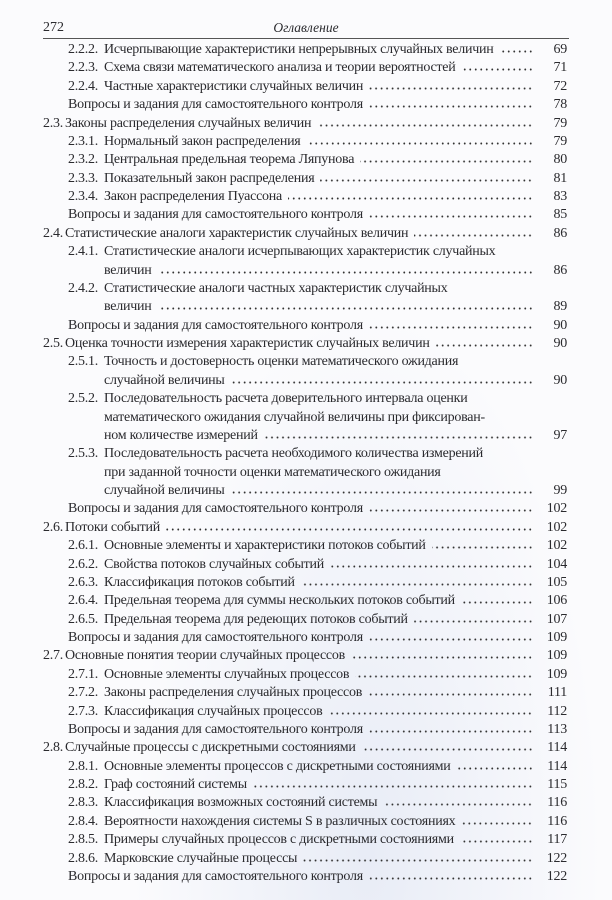 Image resolution: width=612 pixels, height=900 pixels. Describe the element at coordinates (306, 785) in the screenshot. I see `toc-subsection-entry: 2.8.2. Граф состояний системы 115` at that location.